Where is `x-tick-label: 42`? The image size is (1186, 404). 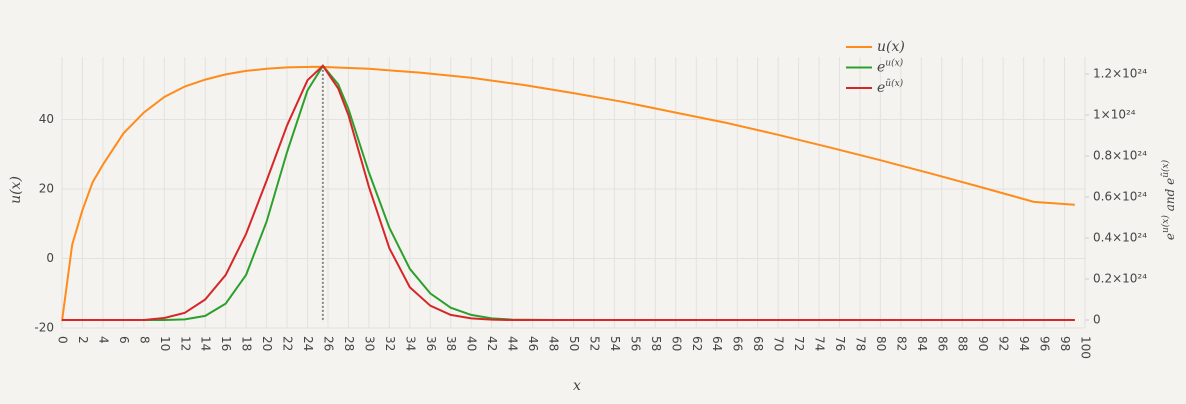 x-tick-label: 42 is located at coordinates (492, 343).